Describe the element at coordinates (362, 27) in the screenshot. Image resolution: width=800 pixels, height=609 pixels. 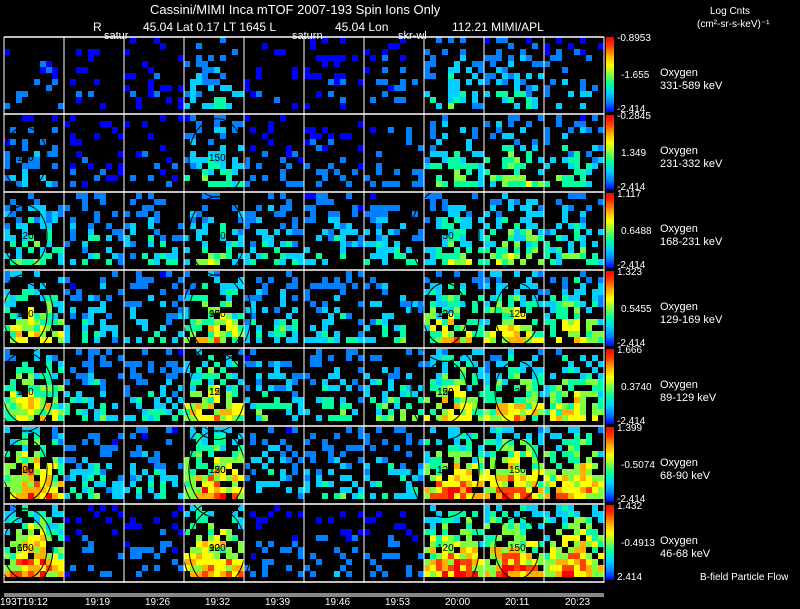
I see `info-lon: 45.04 Lon` at that location.